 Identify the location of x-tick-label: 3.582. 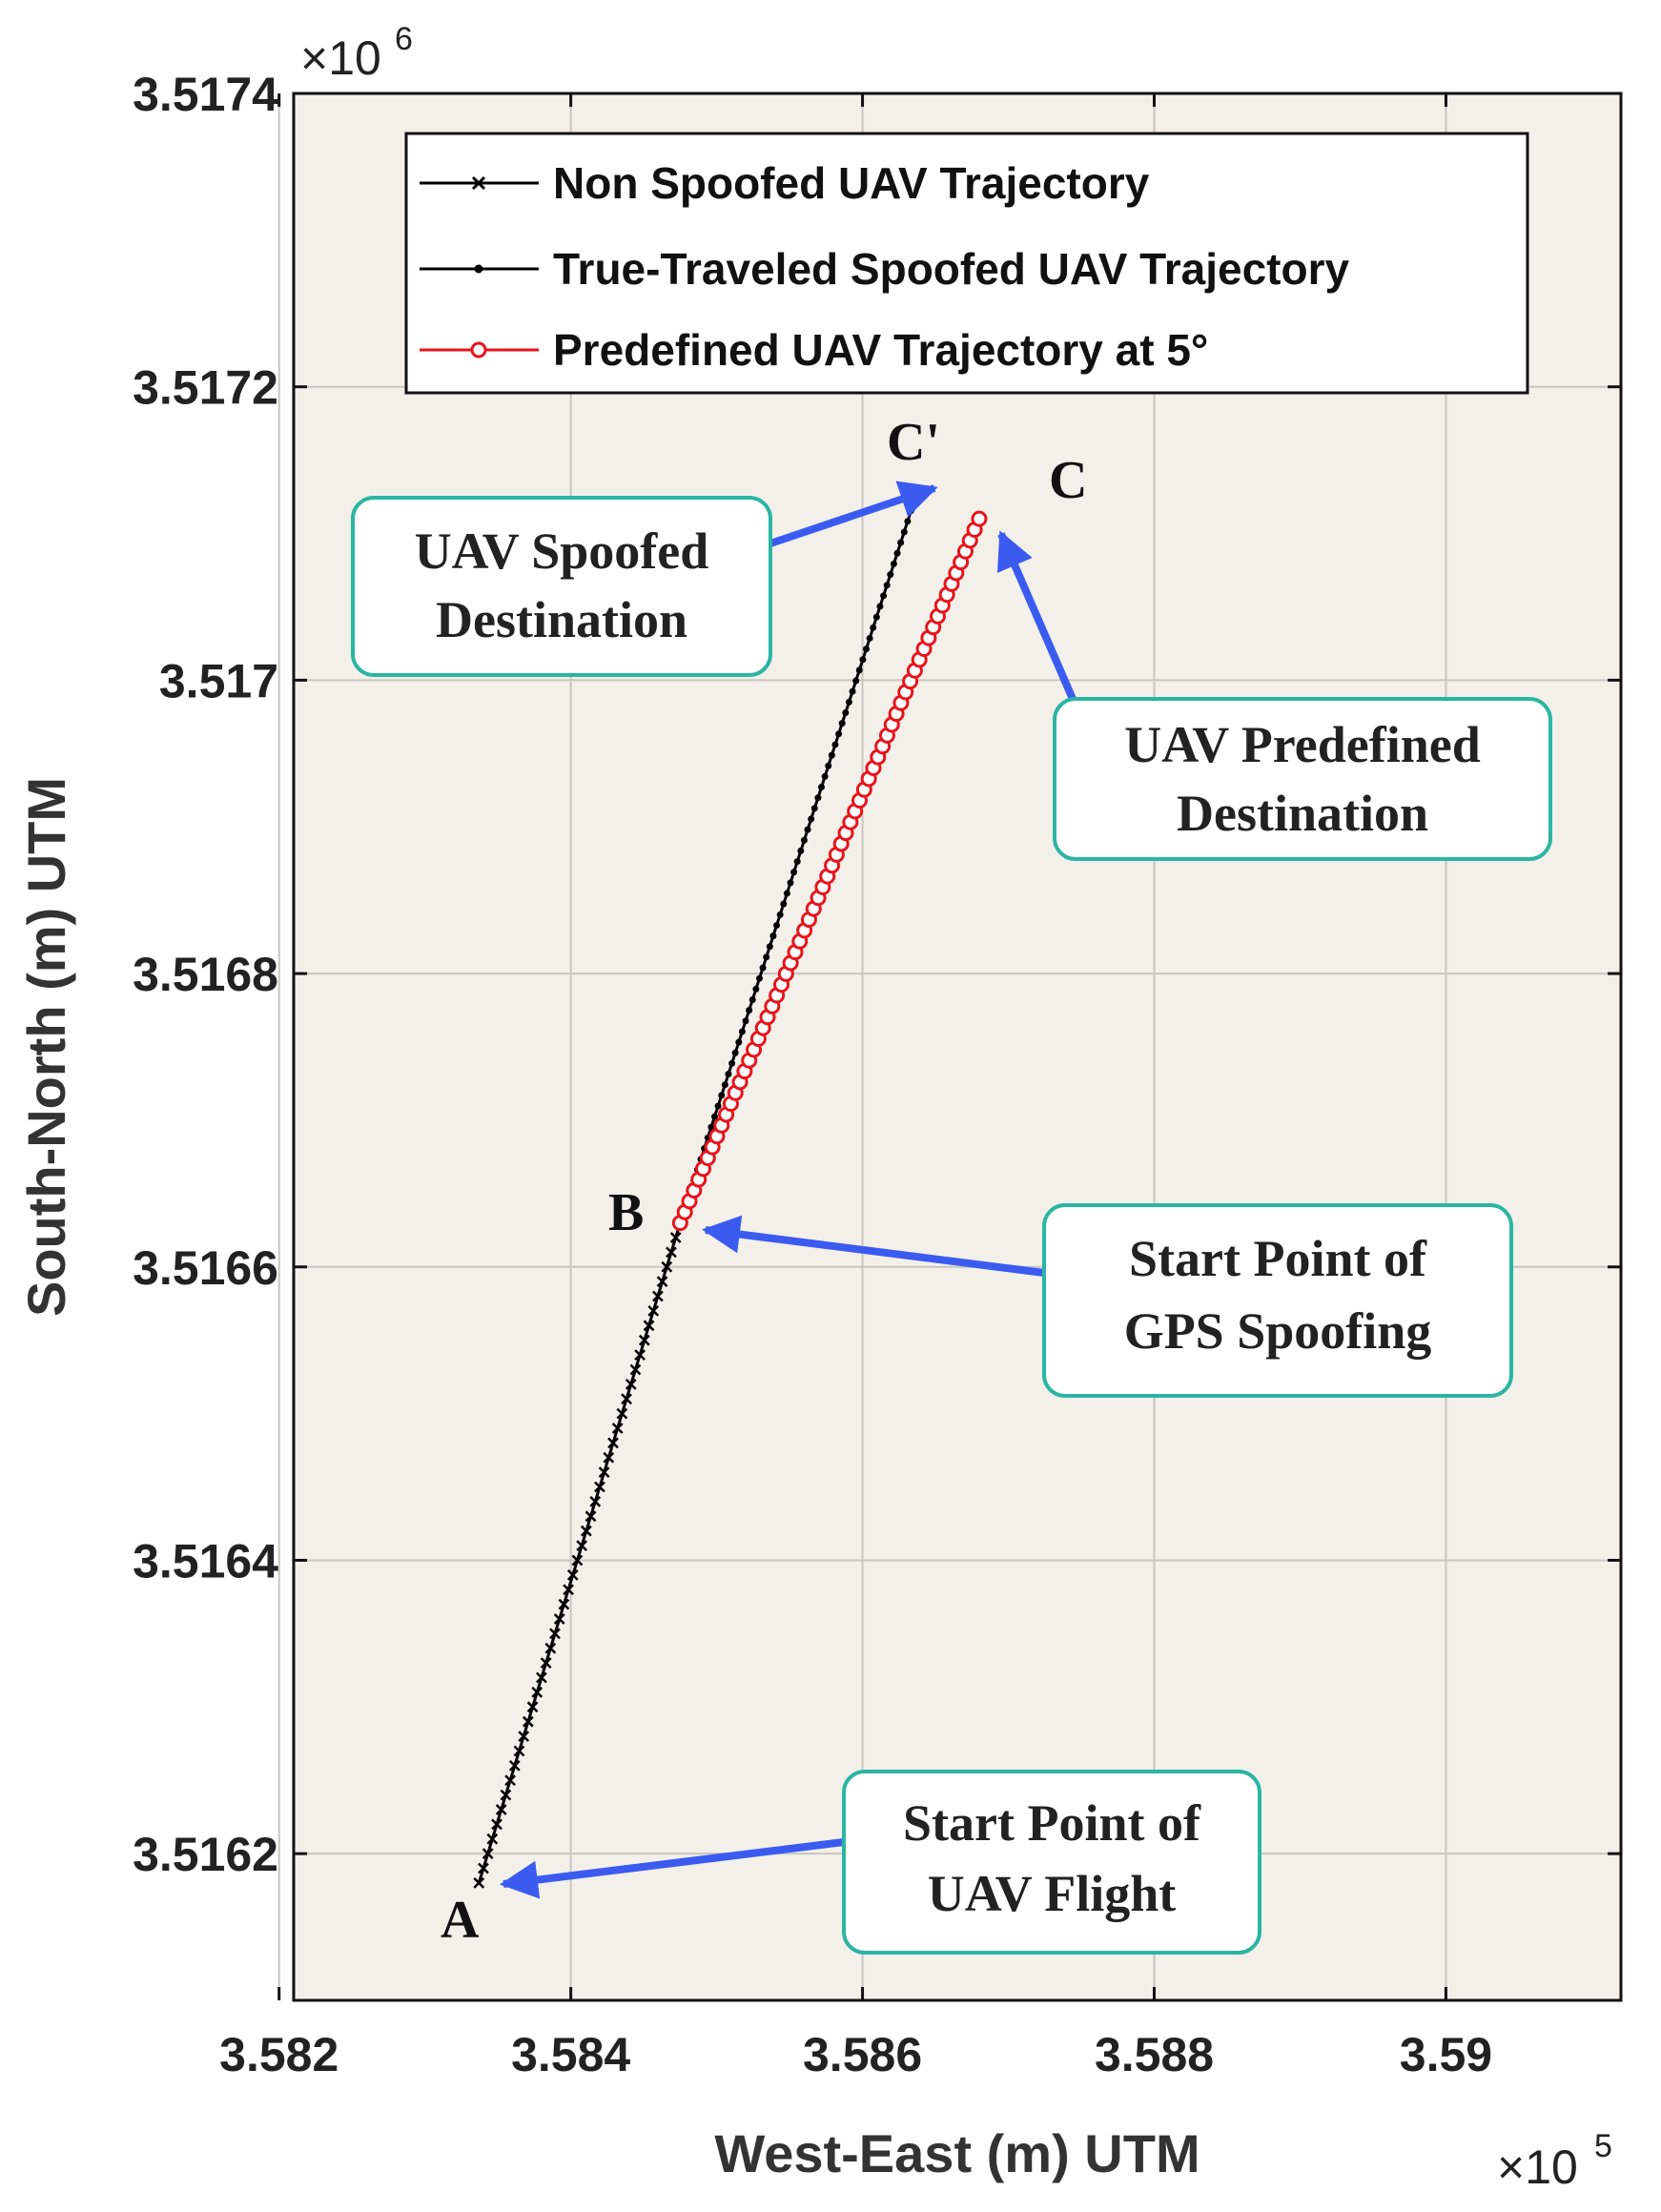
(278, 2054).